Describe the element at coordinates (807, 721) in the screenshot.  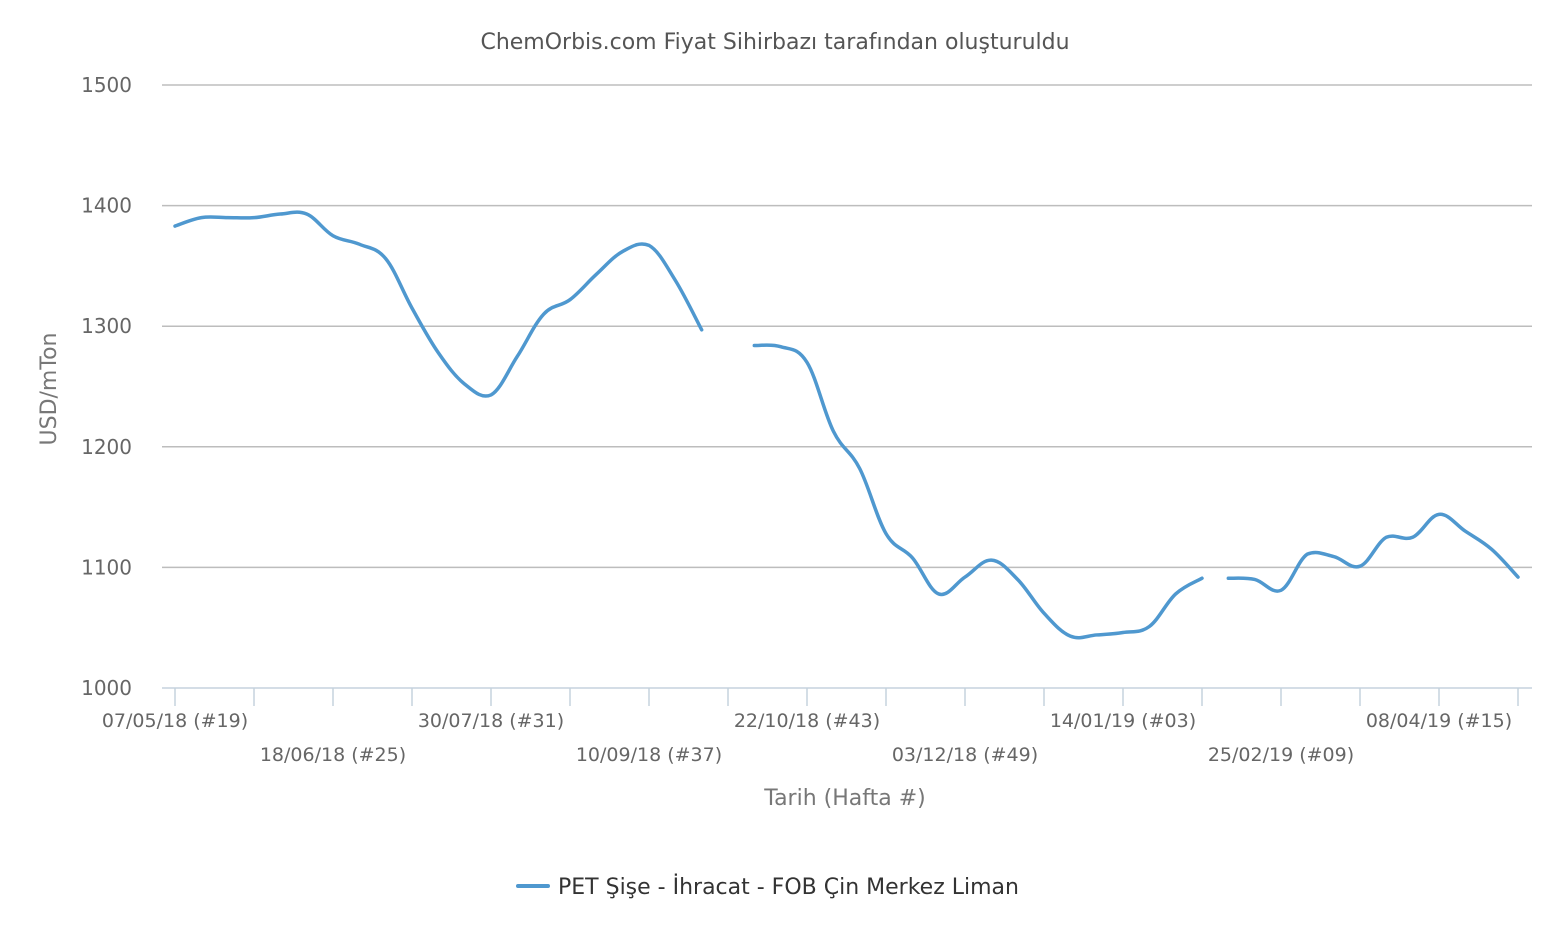
I see `x-tick-label: 22/10/18 (#43)` at that location.